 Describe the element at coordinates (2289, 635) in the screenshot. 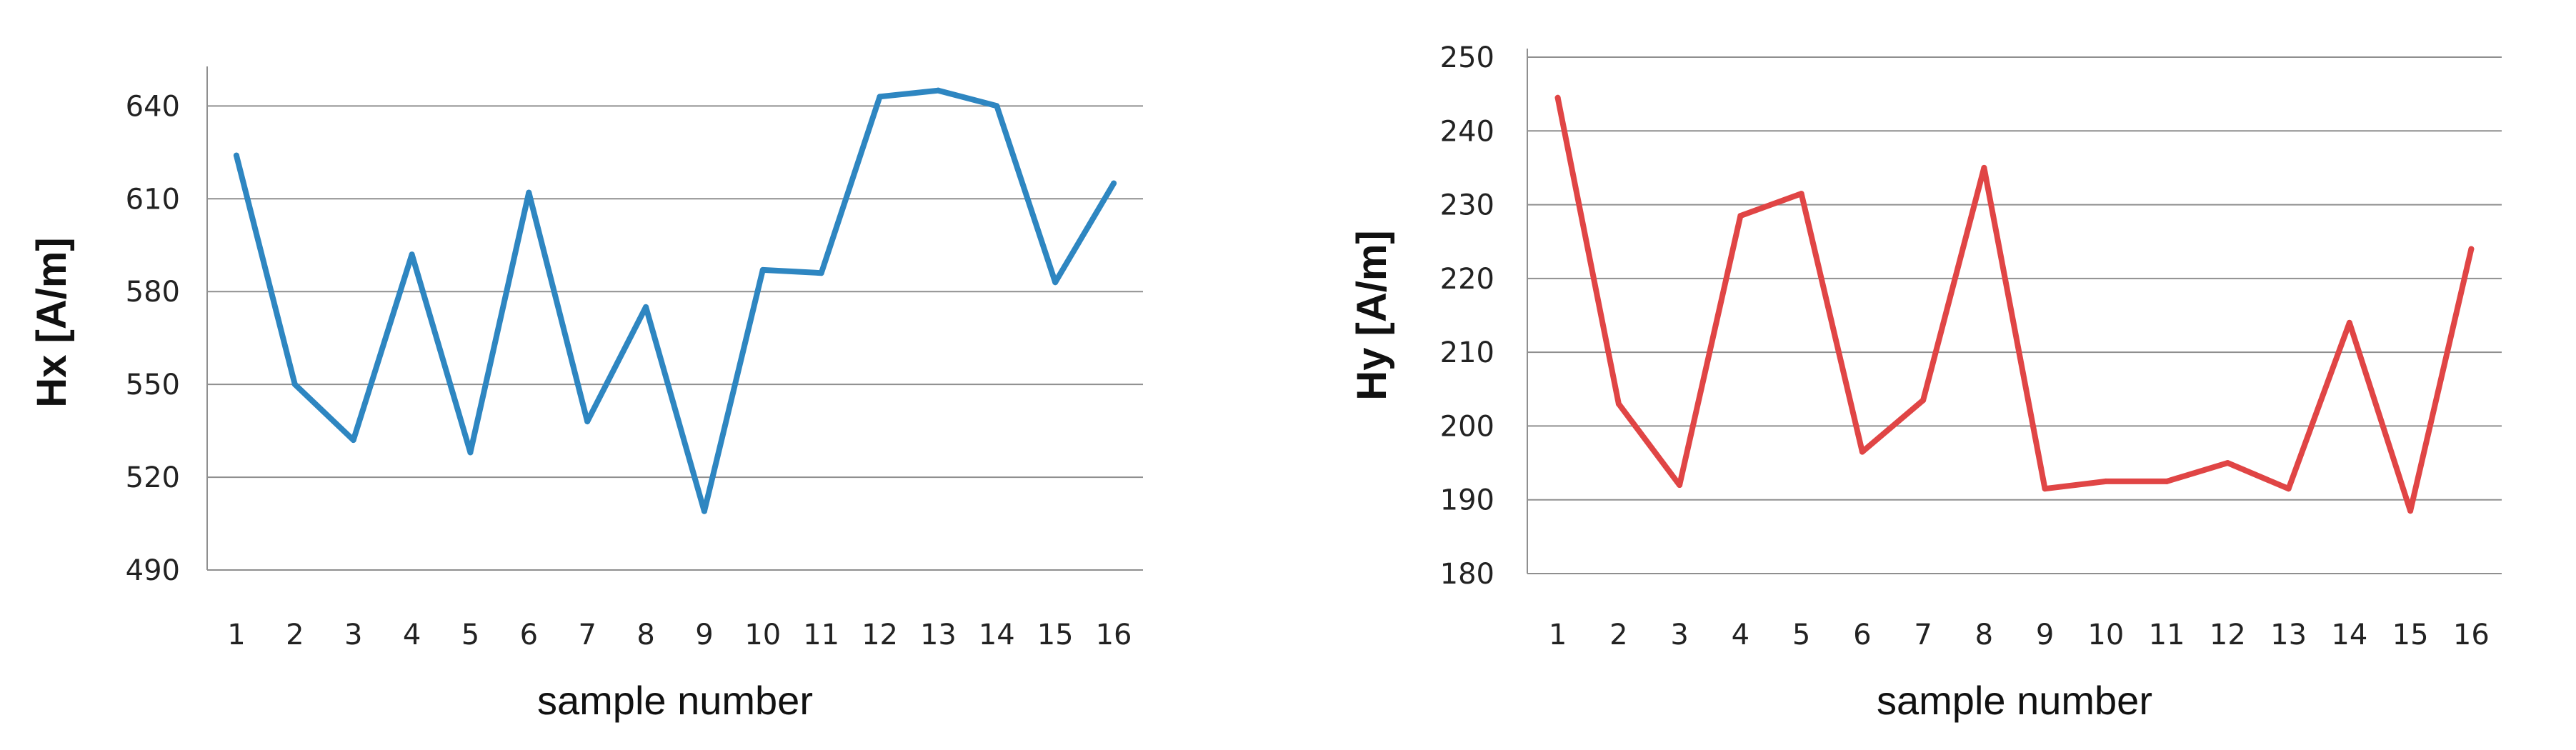

I see `hy-x-tick-label: 13` at that location.